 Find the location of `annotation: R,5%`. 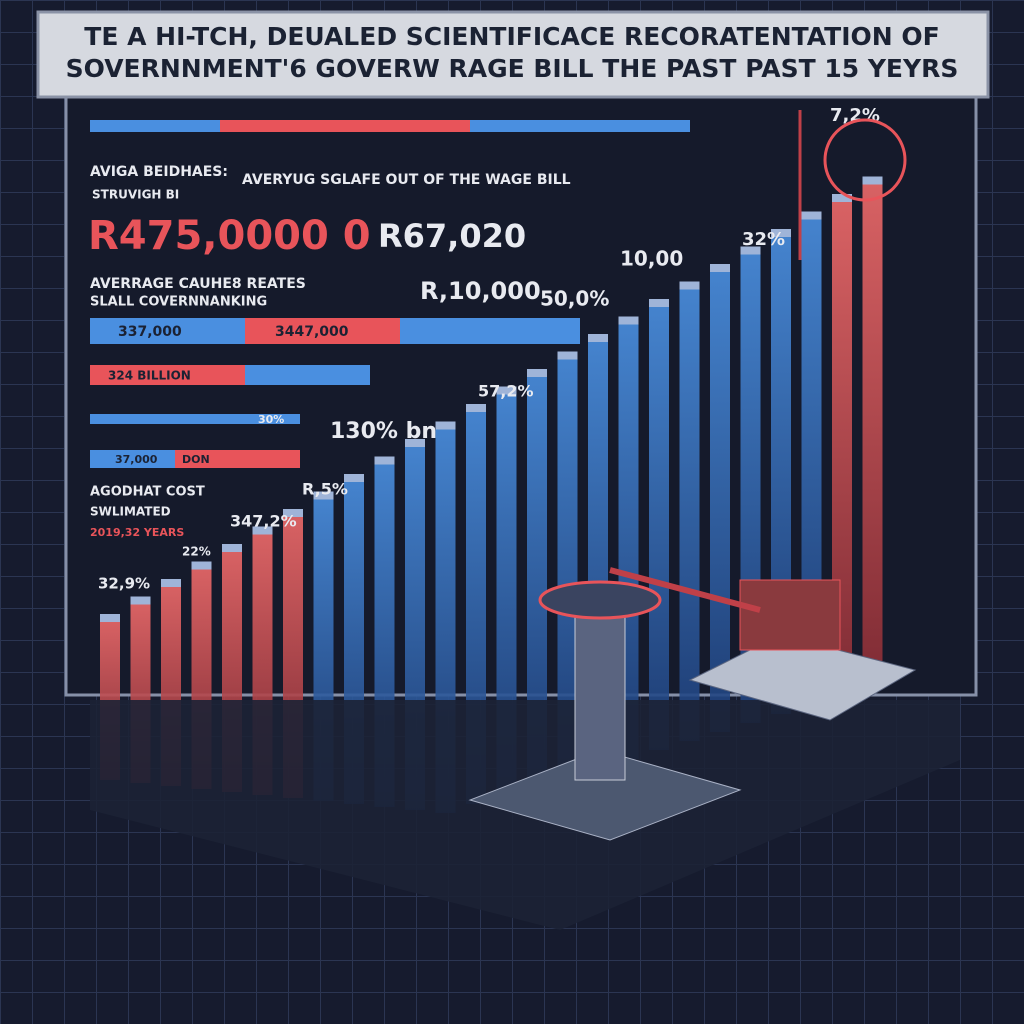

annotation: R,5% is located at coordinates (325, 489).